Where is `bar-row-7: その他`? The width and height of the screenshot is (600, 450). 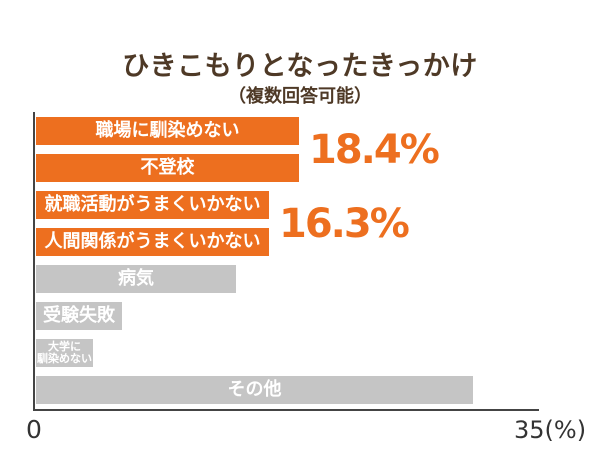 bar-row-7: その他 is located at coordinates (254, 390).